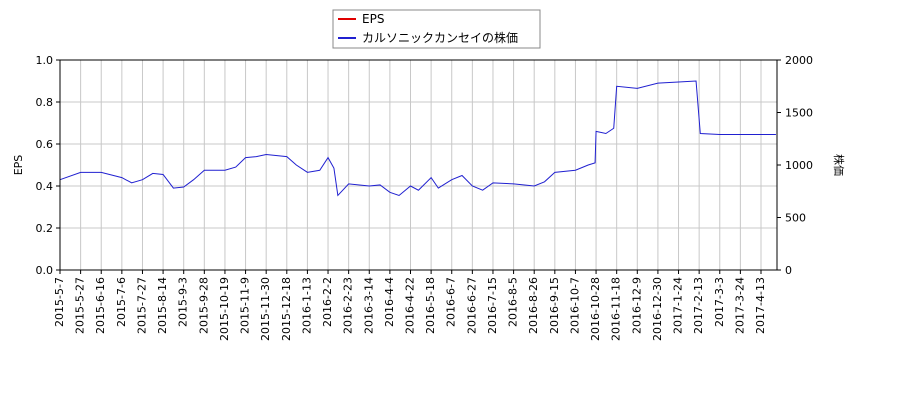 The height and width of the screenshot is (400, 900). Describe the element at coordinates (327, 302) in the screenshot. I see `x-tick-label: 2016-2-2` at that location.